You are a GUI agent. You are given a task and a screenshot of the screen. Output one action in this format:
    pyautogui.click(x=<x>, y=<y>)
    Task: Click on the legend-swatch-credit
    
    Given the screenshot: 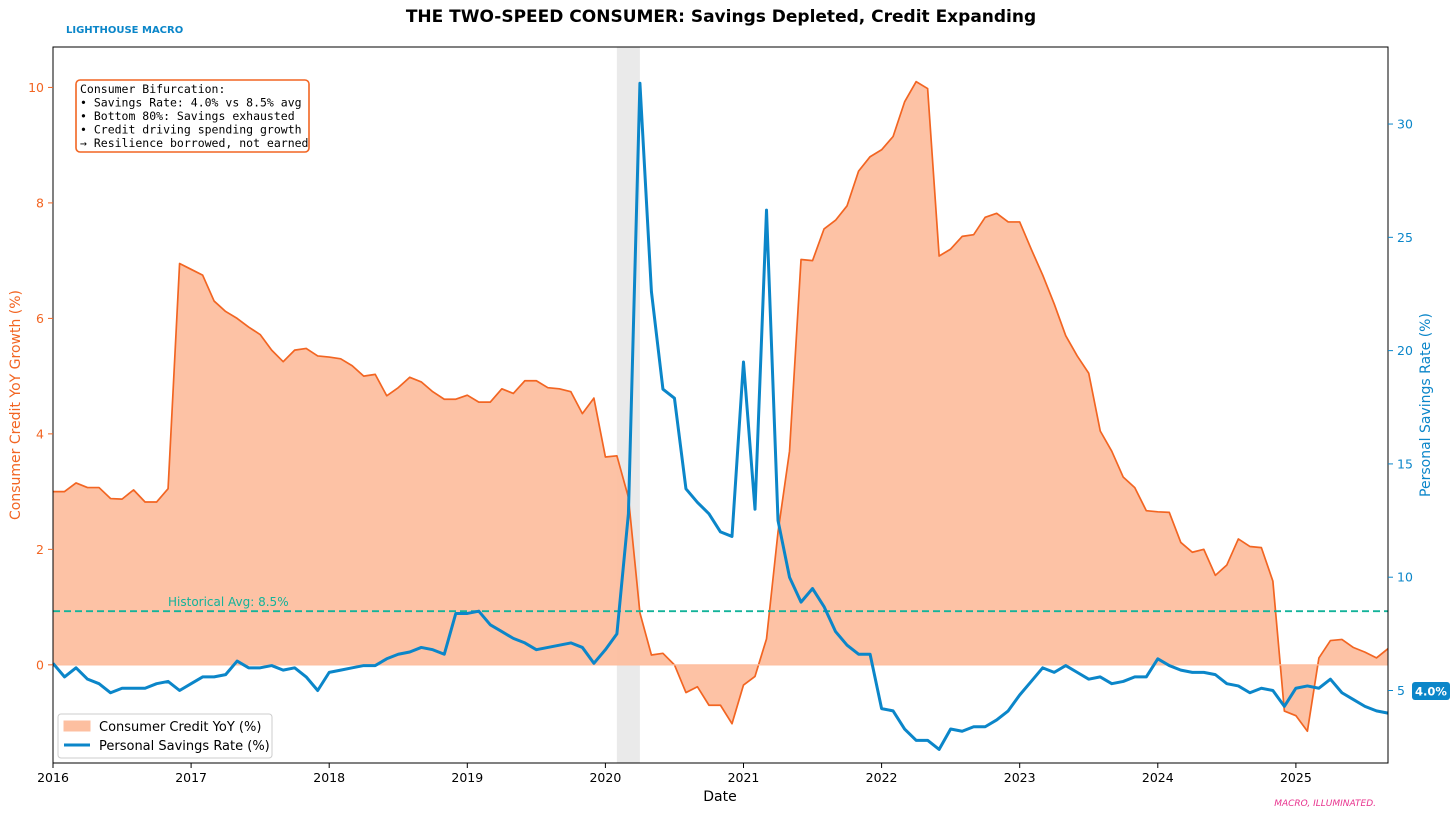 What is the action you would take?
    pyautogui.click(x=77, y=726)
    